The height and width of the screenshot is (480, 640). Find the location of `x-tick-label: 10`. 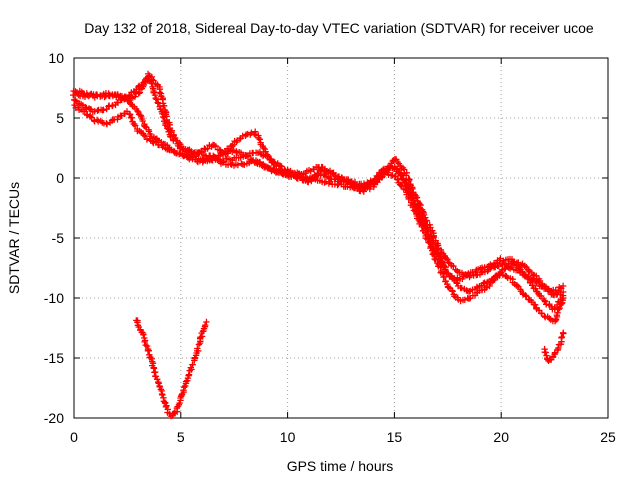

x-tick-label: 10 is located at coordinates (288, 437).